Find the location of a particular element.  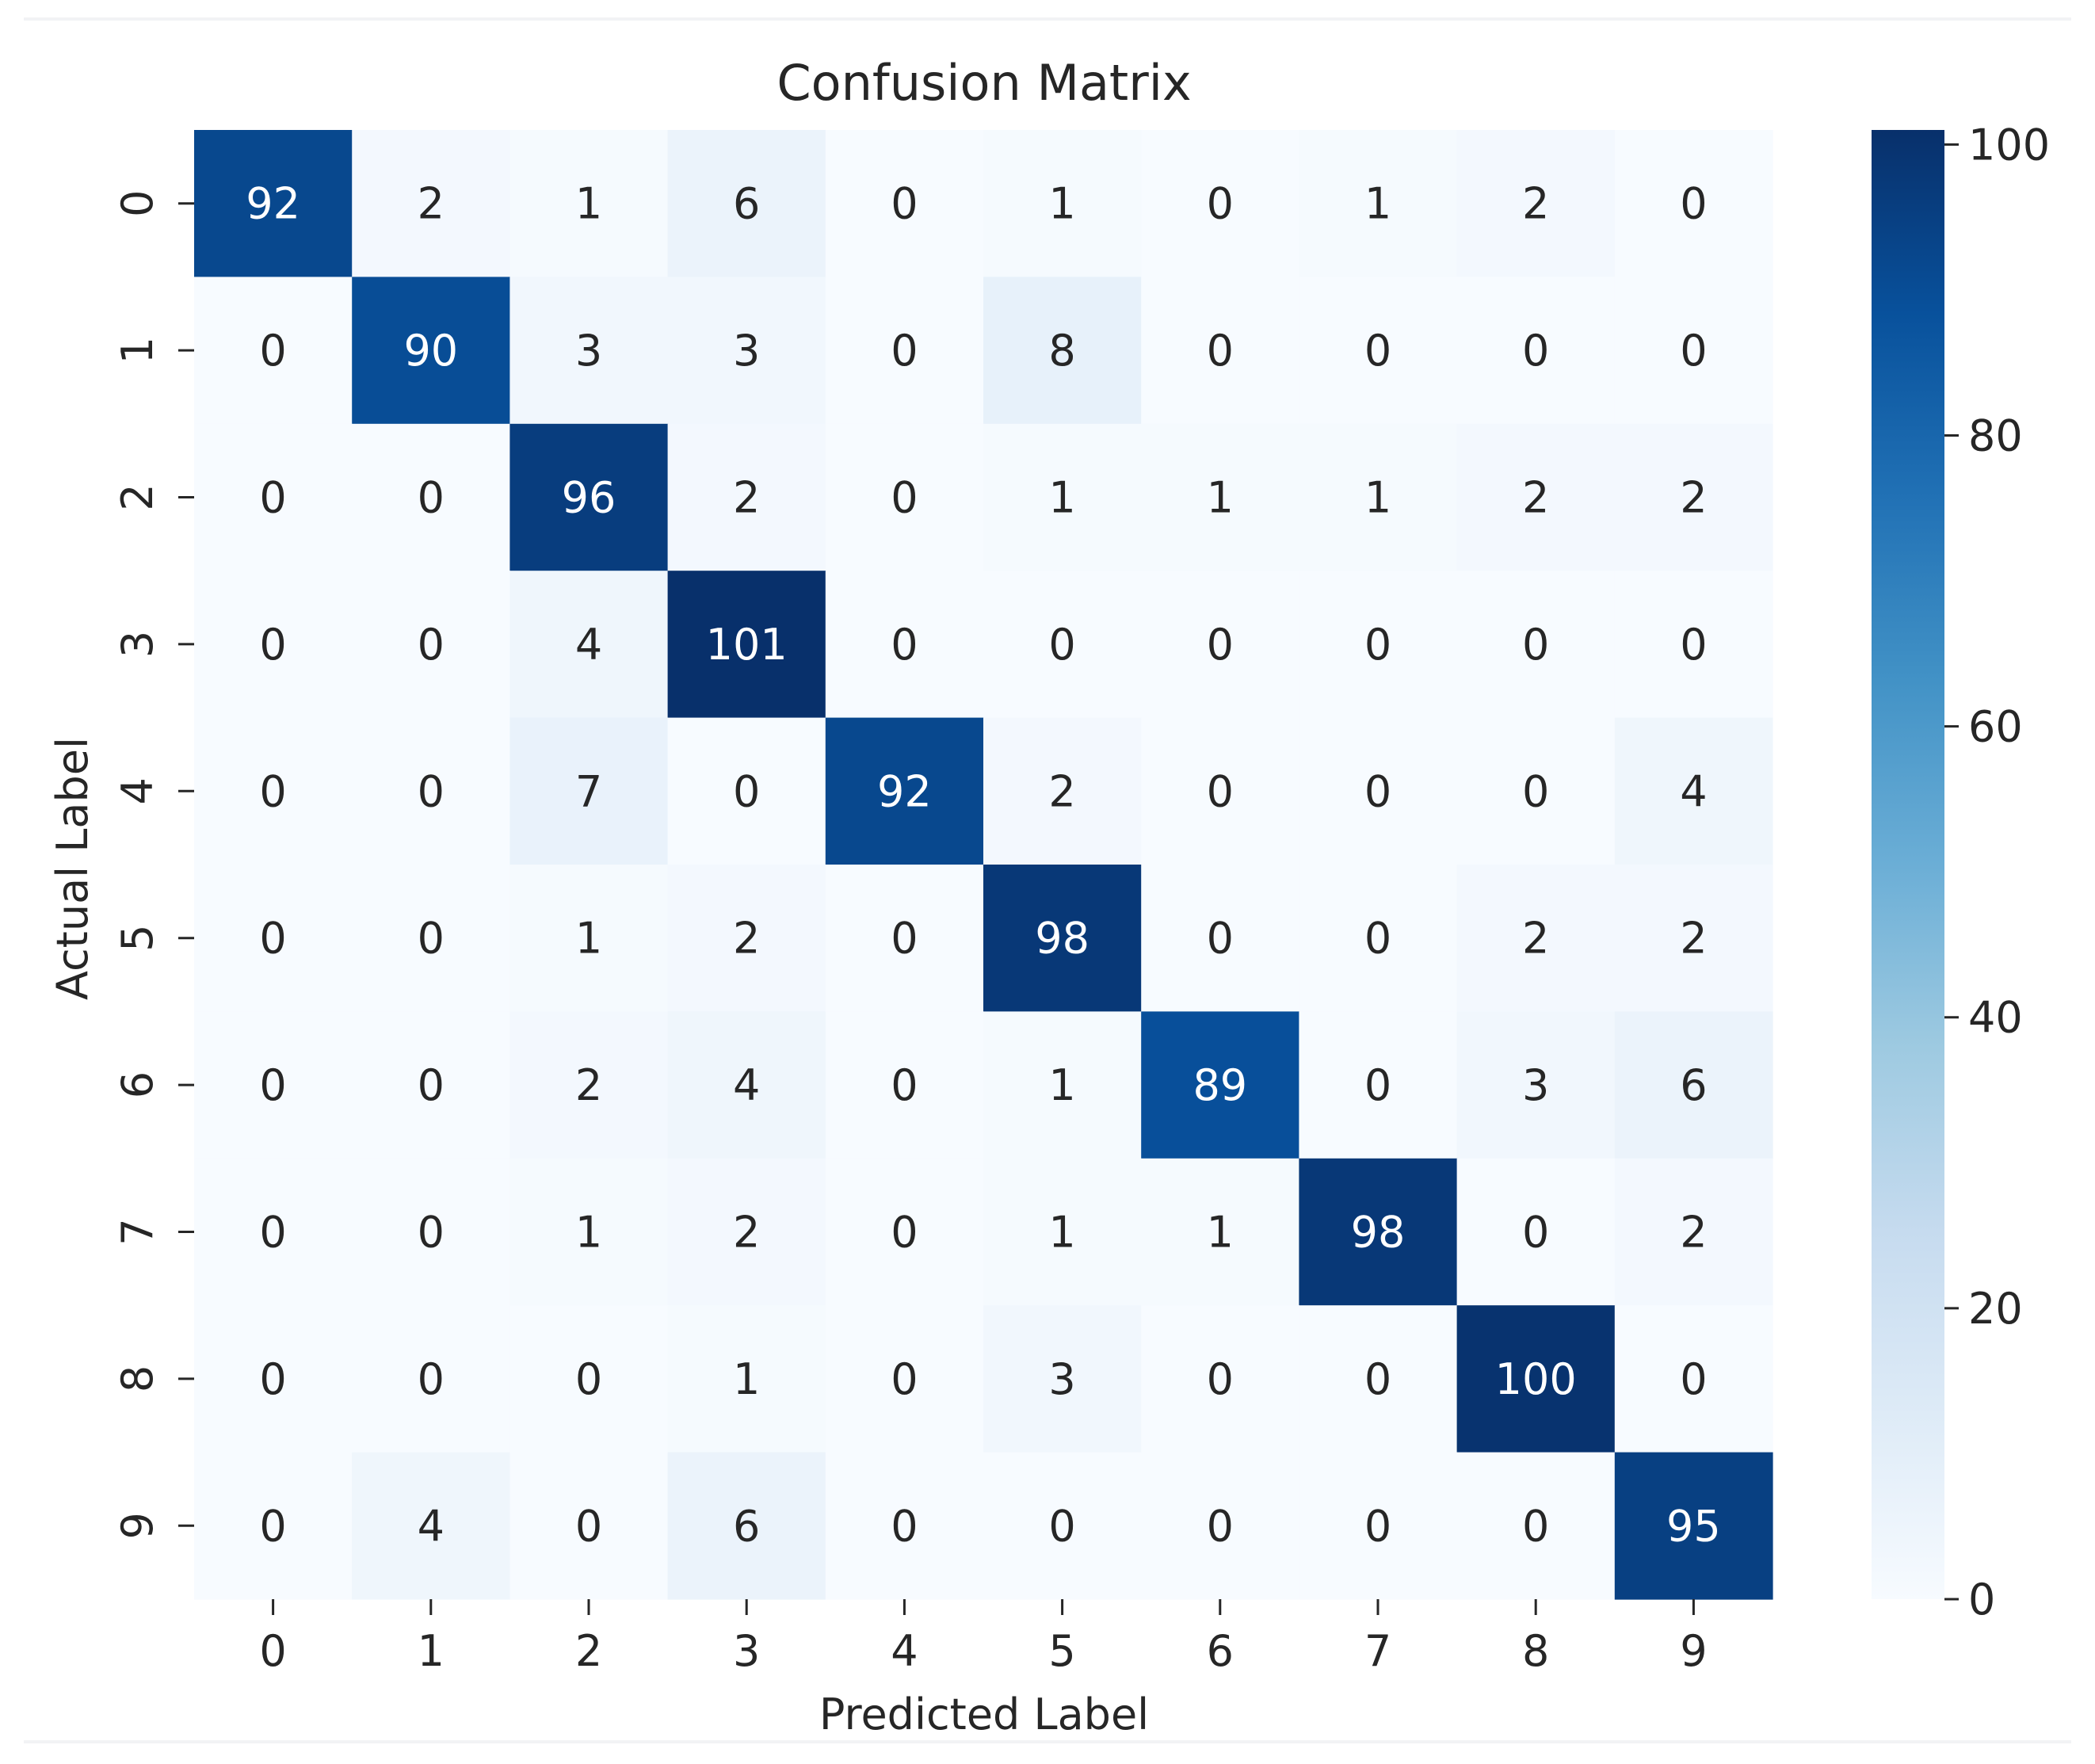

y-tick-label: 3 is located at coordinates (137, 644).